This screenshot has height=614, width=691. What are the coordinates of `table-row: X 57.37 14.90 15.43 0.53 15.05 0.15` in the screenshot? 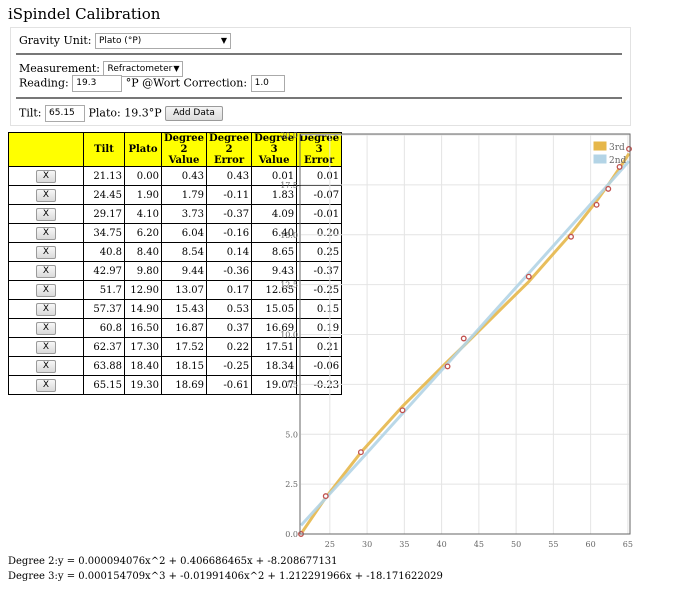 It's located at (175, 309).